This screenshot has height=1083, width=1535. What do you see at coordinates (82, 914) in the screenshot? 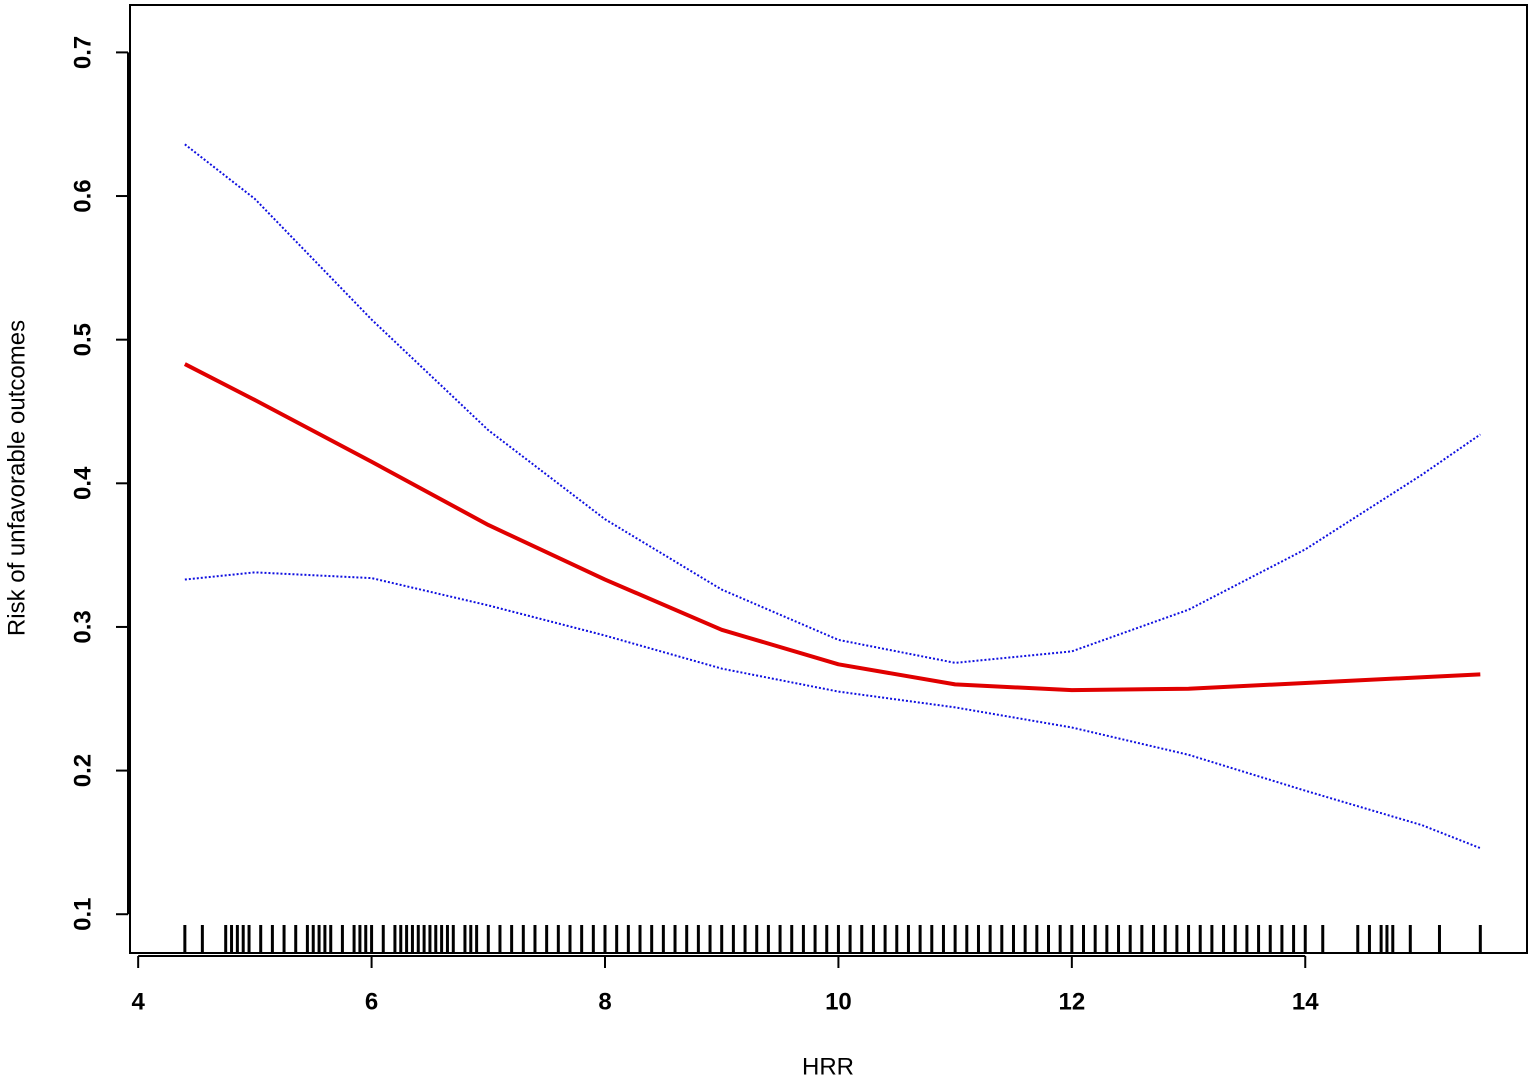
I see `y-tick-label: 0.1` at bounding box center [82, 914].